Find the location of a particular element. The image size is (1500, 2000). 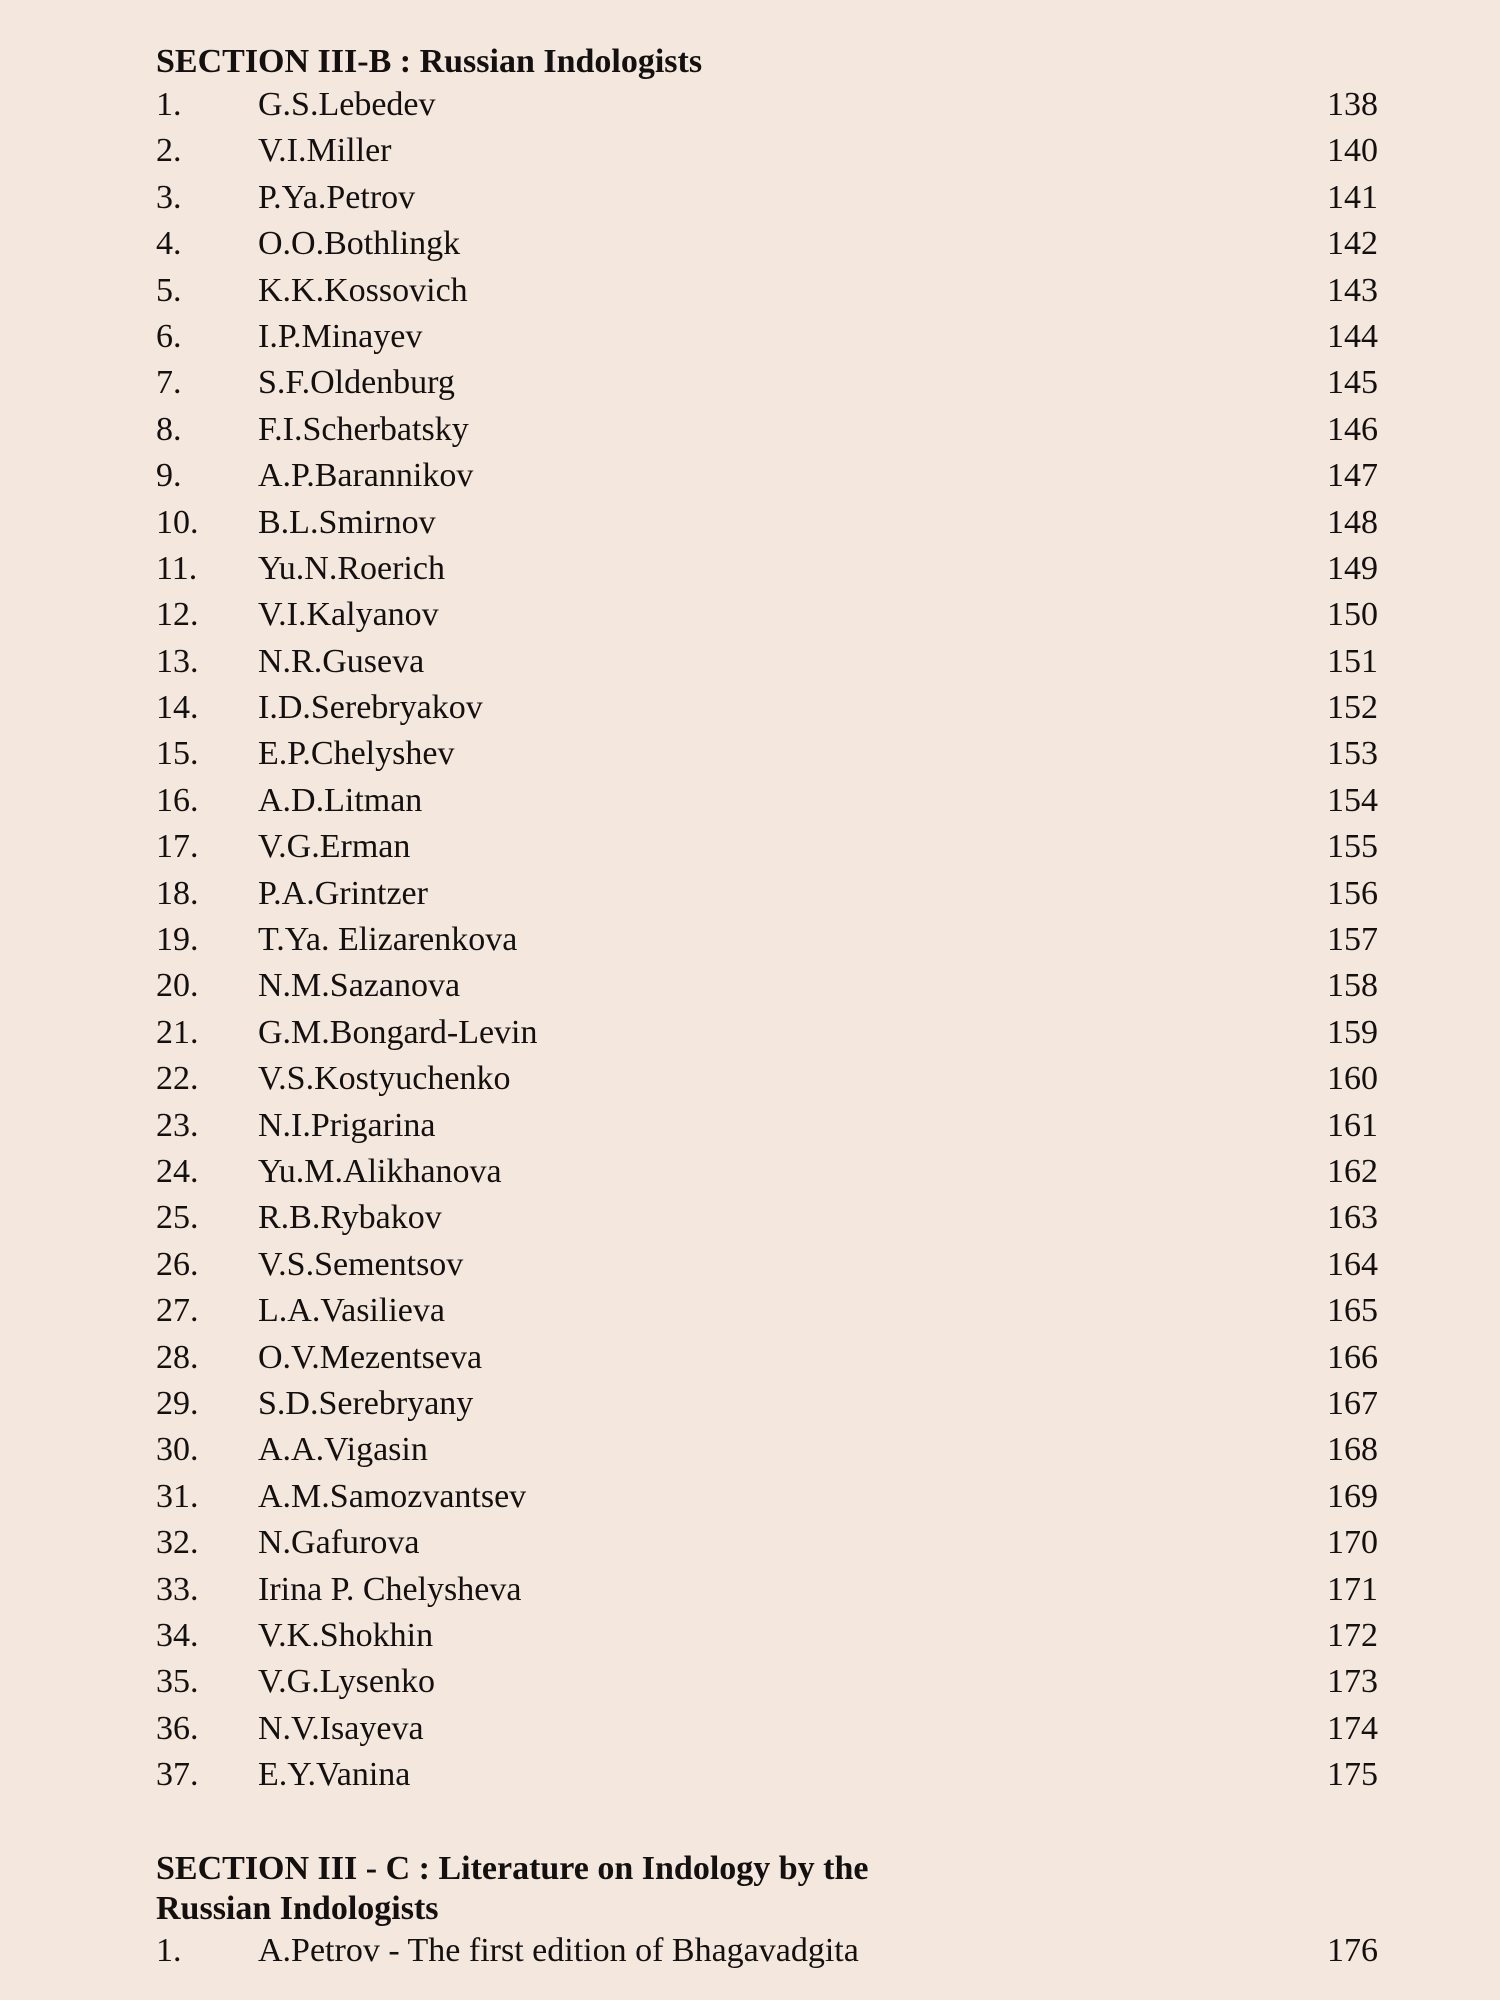

item-page-number: 170 is located at coordinates (1352, 1543).